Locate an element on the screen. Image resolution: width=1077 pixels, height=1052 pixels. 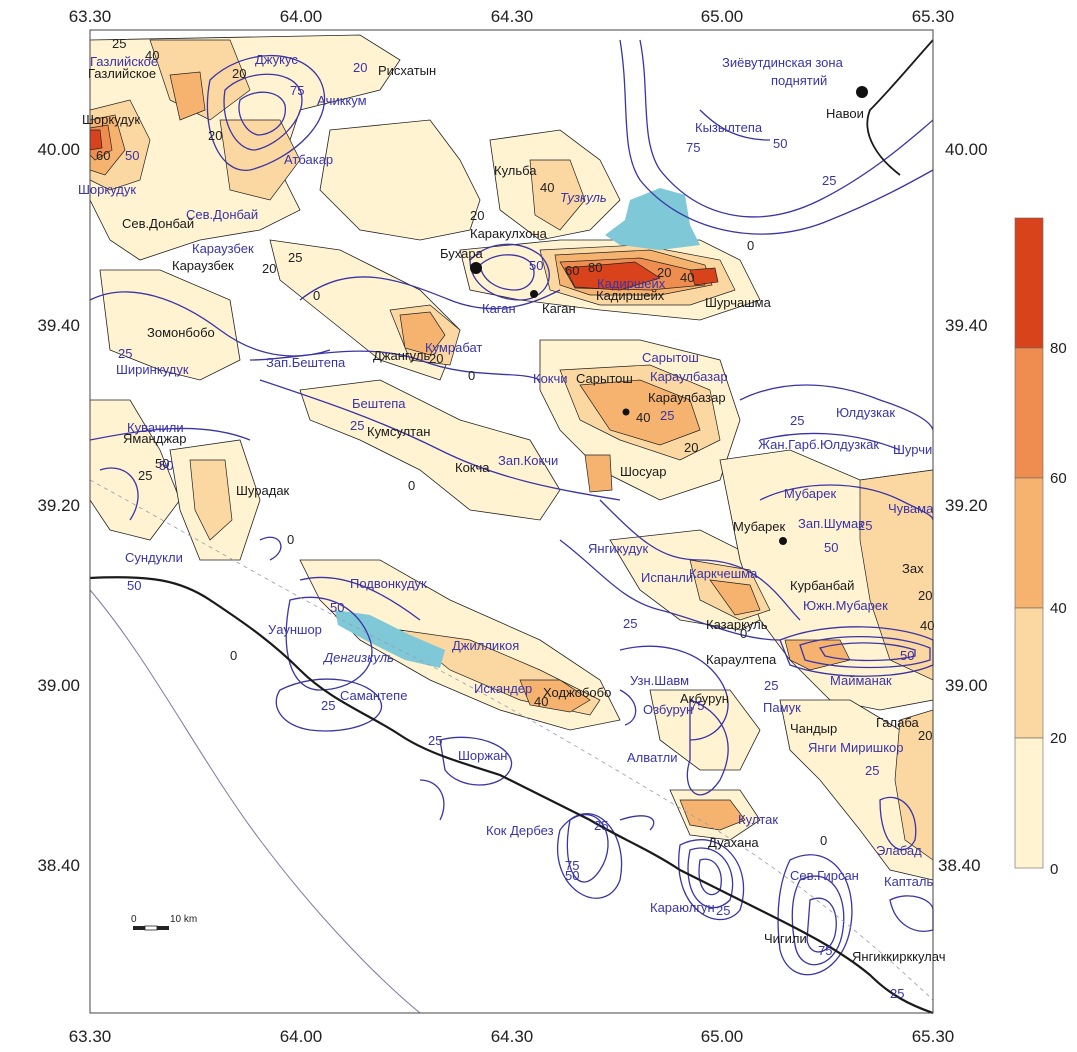
place-label: Шоркудук is located at coordinates (111, 119).